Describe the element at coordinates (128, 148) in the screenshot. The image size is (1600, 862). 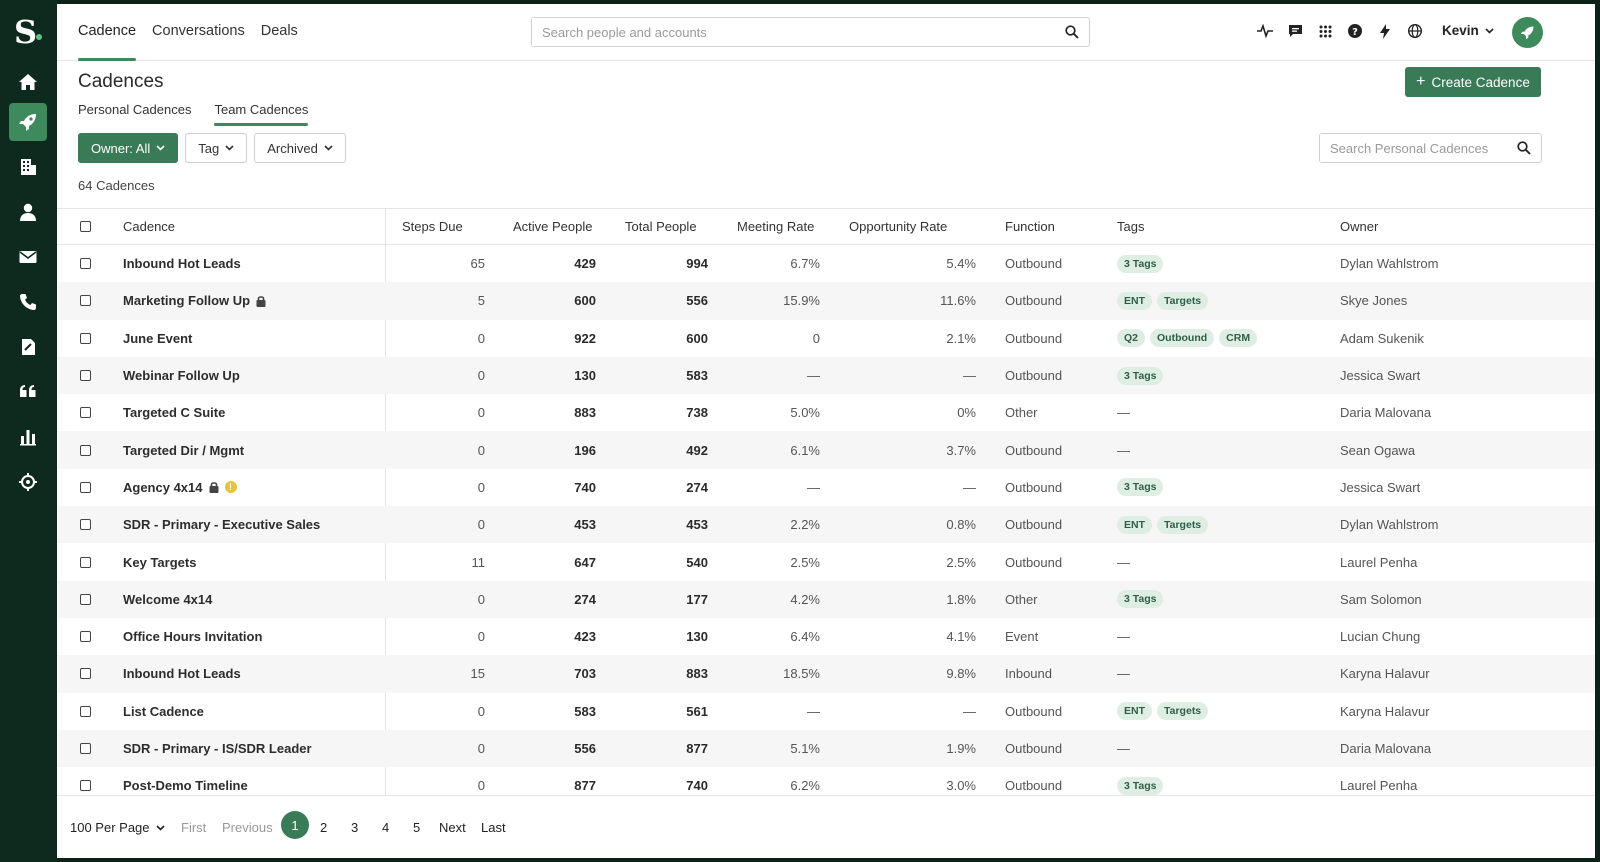
I see `owner-filter: Owner: All` at that location.